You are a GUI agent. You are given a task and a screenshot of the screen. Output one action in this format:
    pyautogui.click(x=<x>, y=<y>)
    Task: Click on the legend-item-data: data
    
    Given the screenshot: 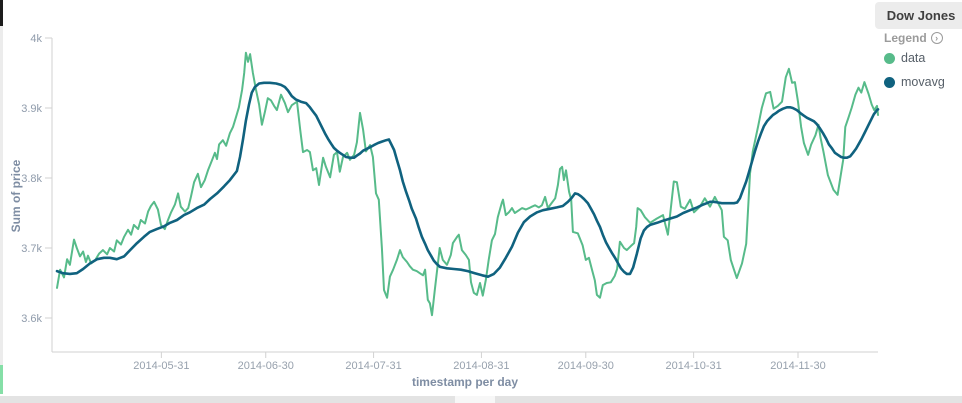 What is the action you would take?
    pyautogui.click(x=923, y=58)
    